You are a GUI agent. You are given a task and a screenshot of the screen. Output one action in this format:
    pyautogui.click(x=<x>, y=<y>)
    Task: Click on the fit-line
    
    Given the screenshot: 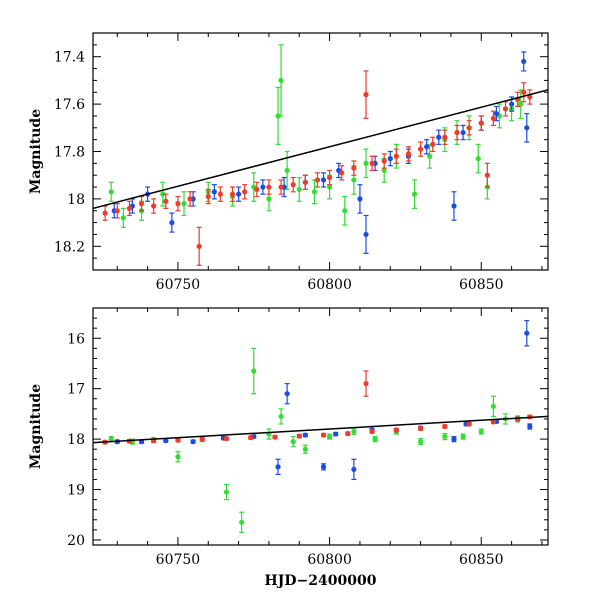 What is the action you would take?
    pyautogui.click(x=320, y=429)
    